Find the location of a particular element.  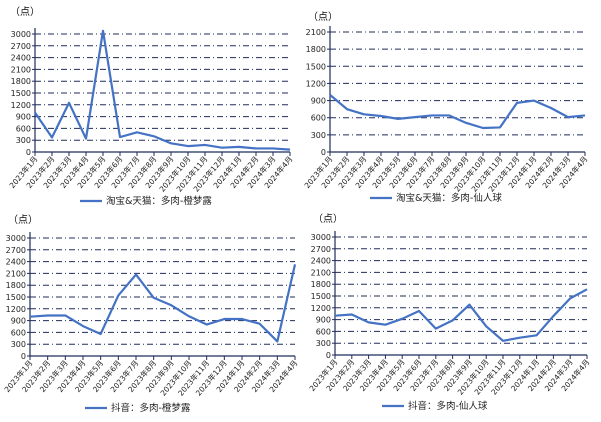

legend-label: 淘宝&天猫：多肉-仙人球 is located at coordinates (449, 198).